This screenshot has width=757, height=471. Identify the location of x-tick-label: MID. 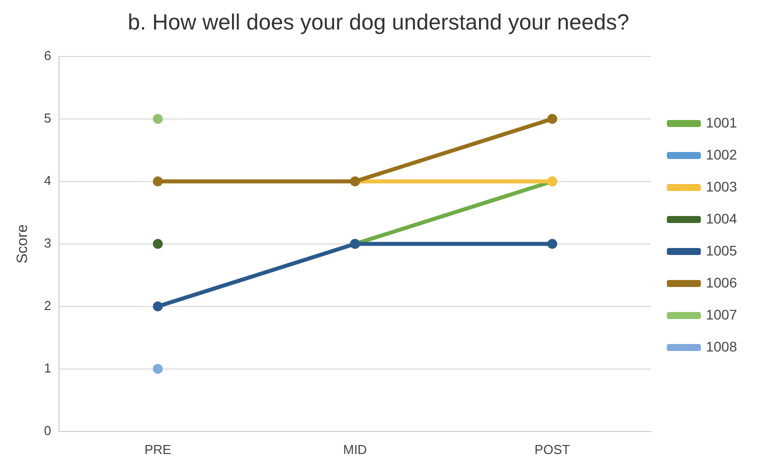
(355, 449).